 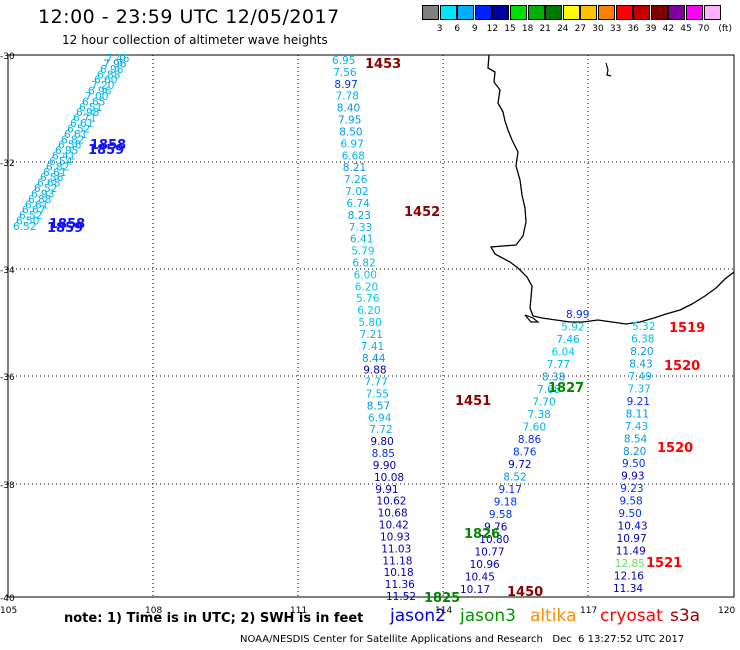 I want to click on wave-height-value: 6.51, so click(x=90, y=108).